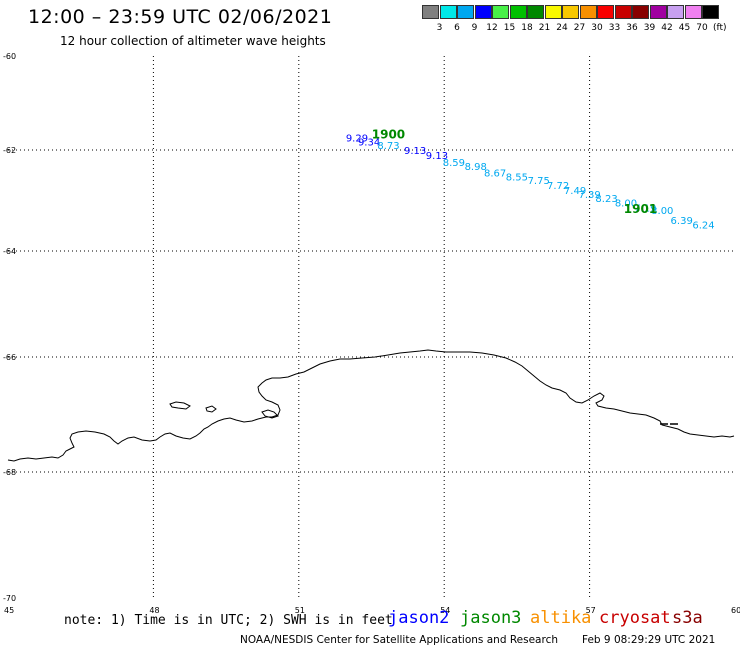 The image size is (740, 650). Describe the element at coordinates (649, 640) in the screenshot. I see `footer-timestamp: Feb 9 08:29:29 UTC 2021` at that location.